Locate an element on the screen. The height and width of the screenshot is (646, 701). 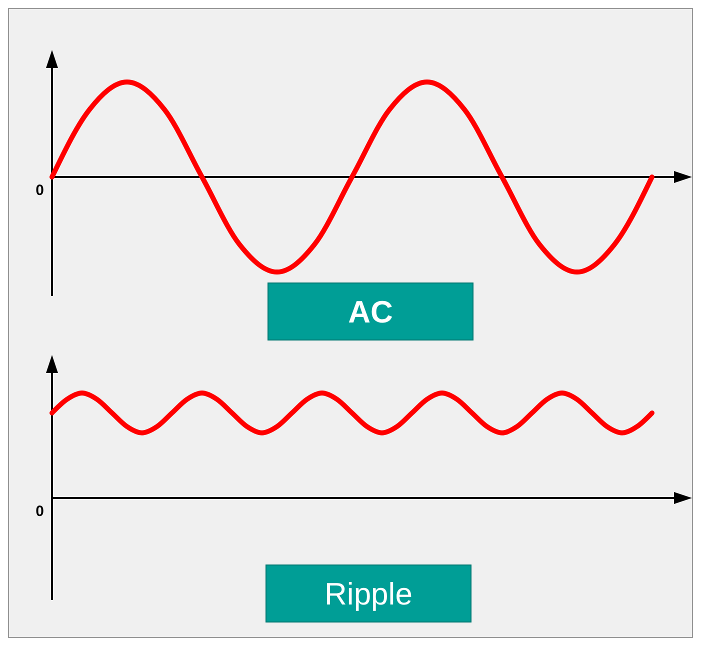
text: Ripple is located at coordinates (368, 594).